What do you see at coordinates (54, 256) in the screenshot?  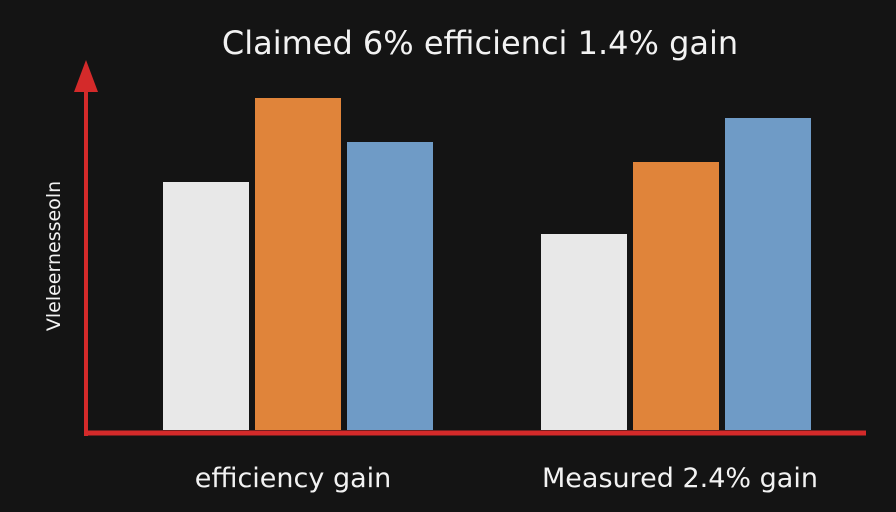 I see `y-axis-label: Vleleernesseoln` at bounding box center [54, 256].